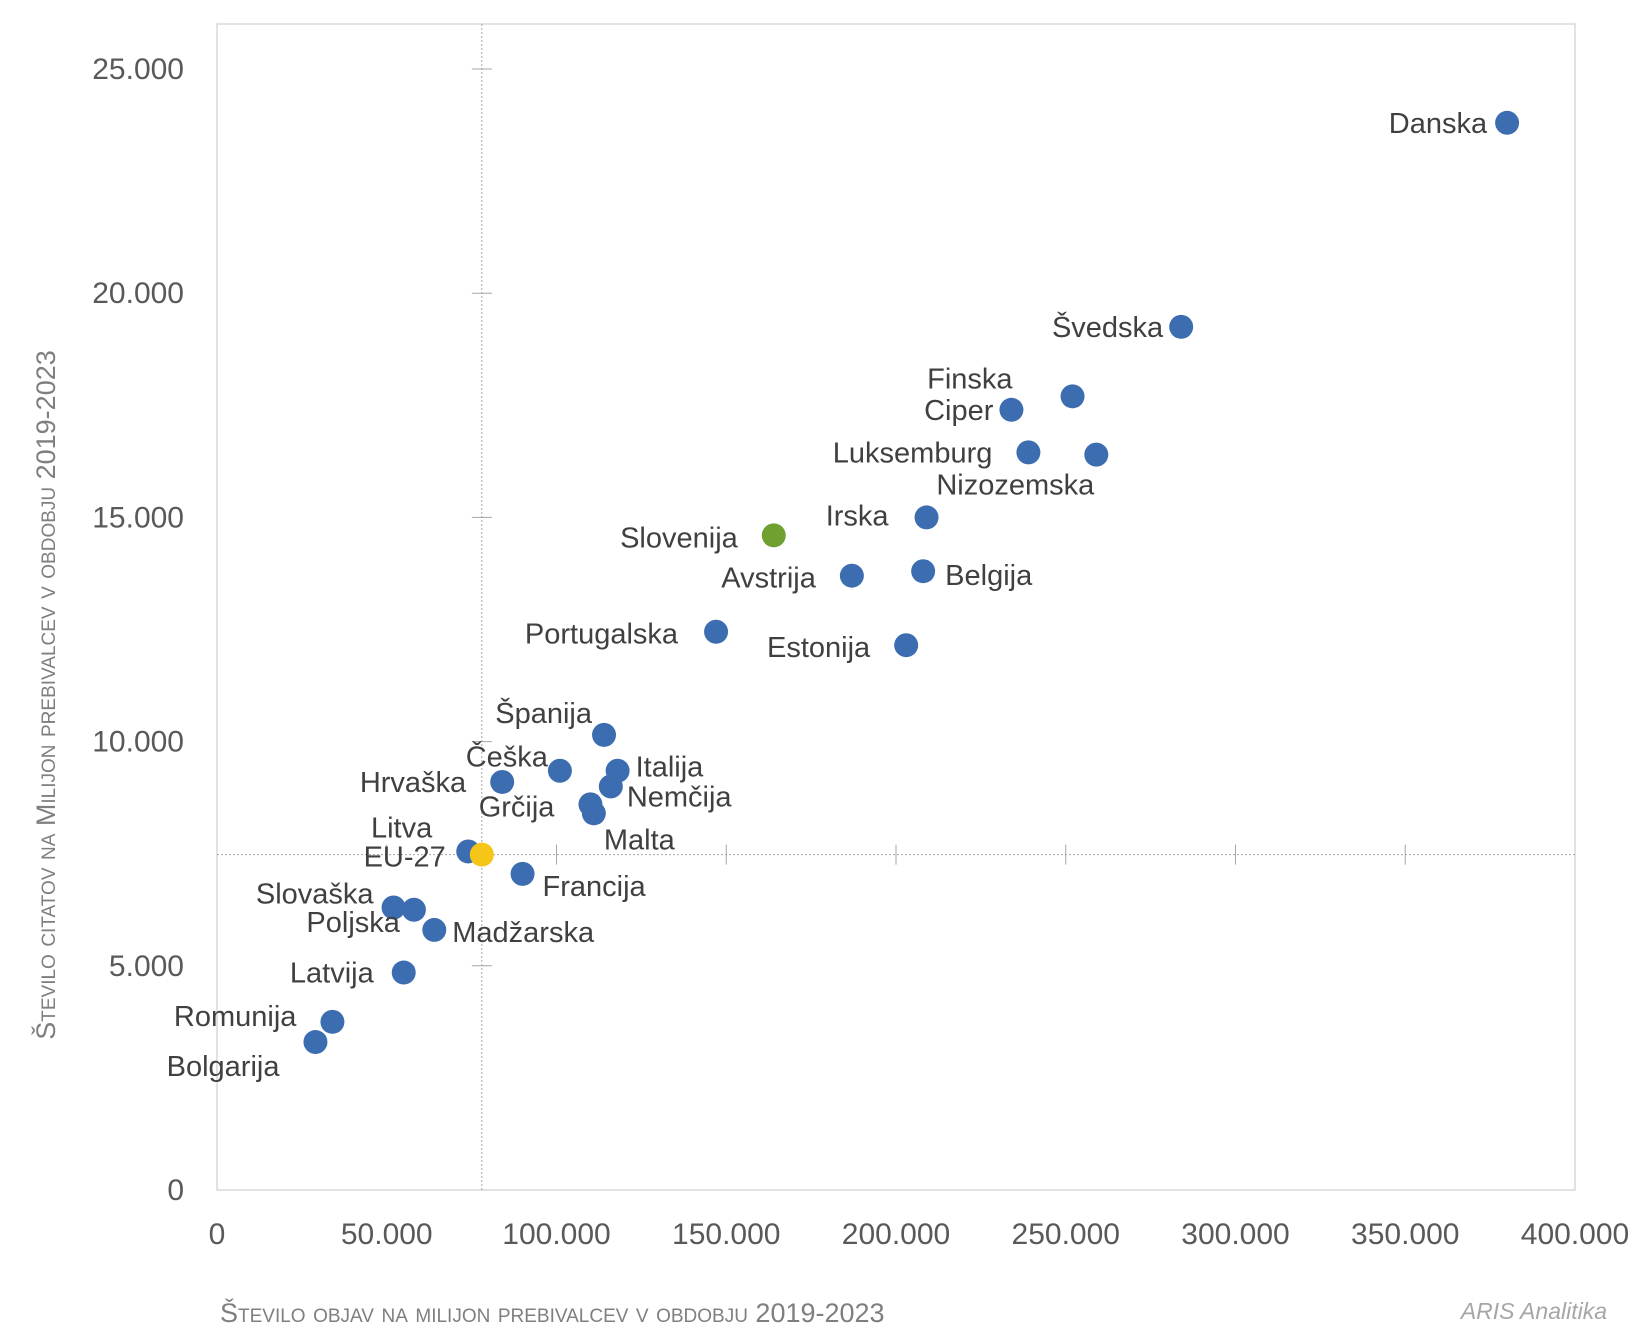 The height and width of the screenshot is (1344, 1637). I want to click on data-point-estonija, so click(906, 645).